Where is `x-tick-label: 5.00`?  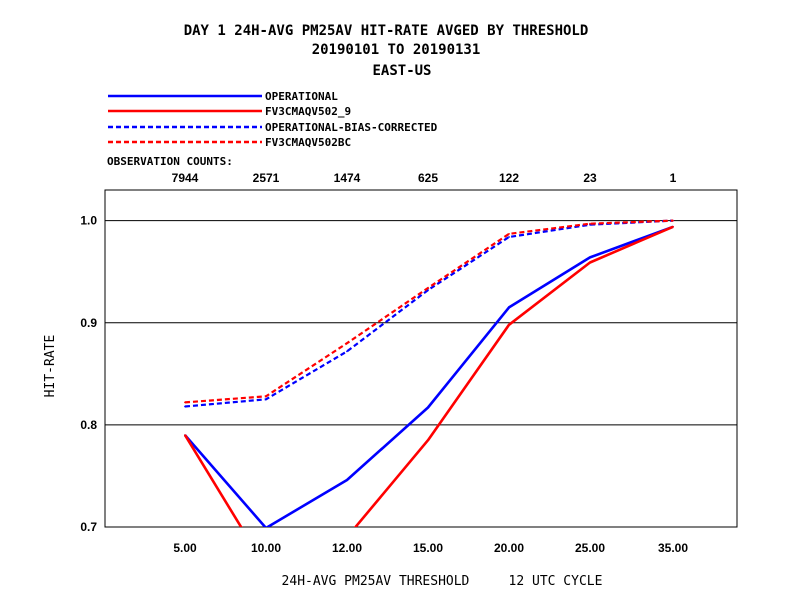 x-tick-label: 5.00 is located at coordinates (185, 548).